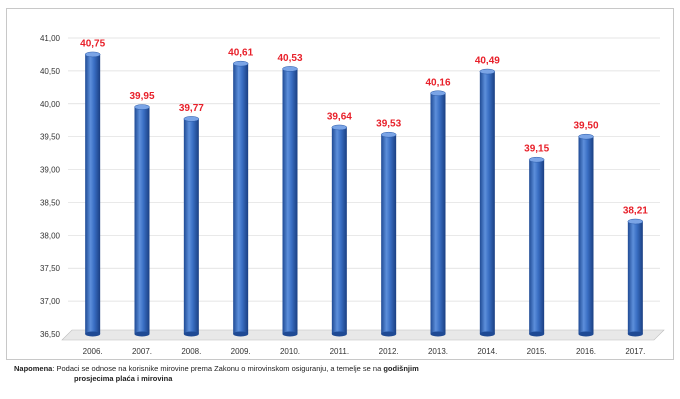 The image size is (680, 399). What do you see at coordinates (50, 104) in the screenshot?
I see `y-tick-label: 40,00` at bounding box center [50, 104].